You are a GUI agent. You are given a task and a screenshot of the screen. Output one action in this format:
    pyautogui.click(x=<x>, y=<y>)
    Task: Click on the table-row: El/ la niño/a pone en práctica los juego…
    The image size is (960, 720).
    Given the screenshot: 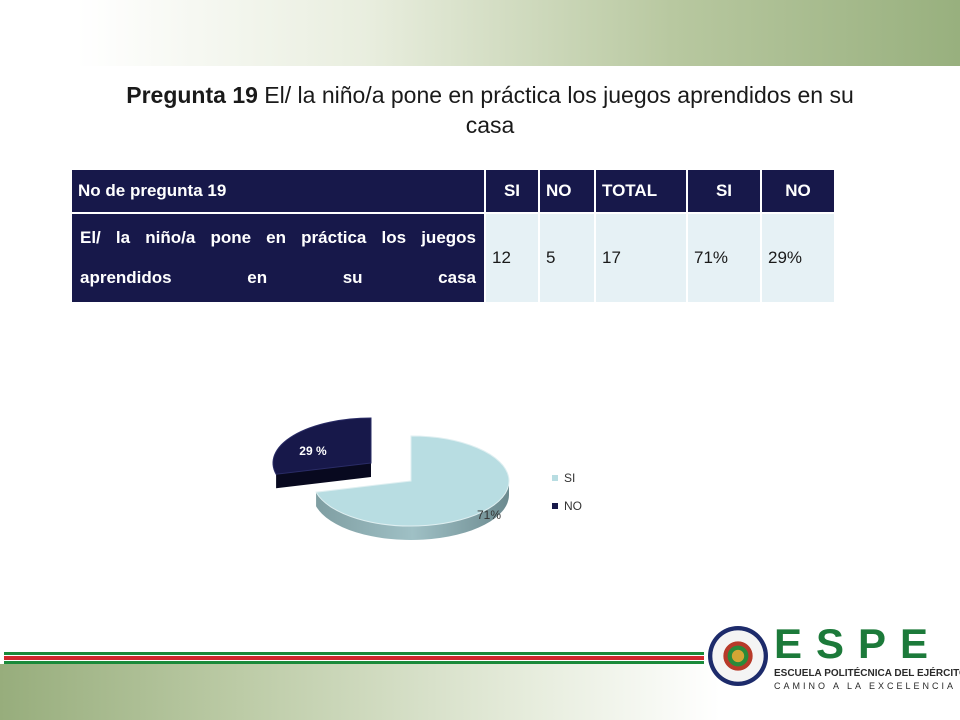 What is the action you would take?
    pyautogui.click(x=453, y=258)
    